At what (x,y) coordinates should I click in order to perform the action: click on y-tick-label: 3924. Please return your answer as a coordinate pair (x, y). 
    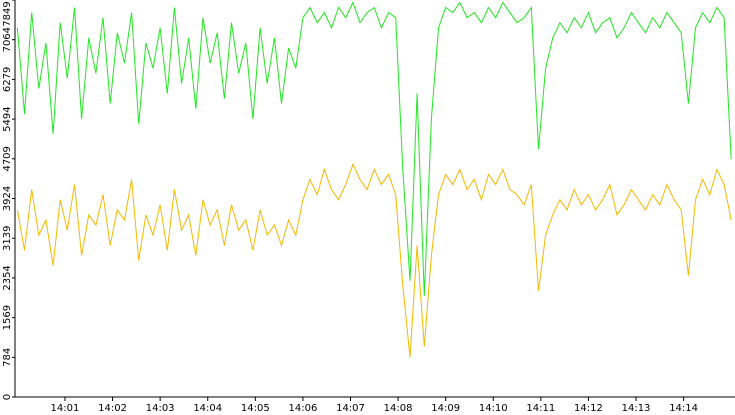
    Looking at the image, I should click on (7, 198).